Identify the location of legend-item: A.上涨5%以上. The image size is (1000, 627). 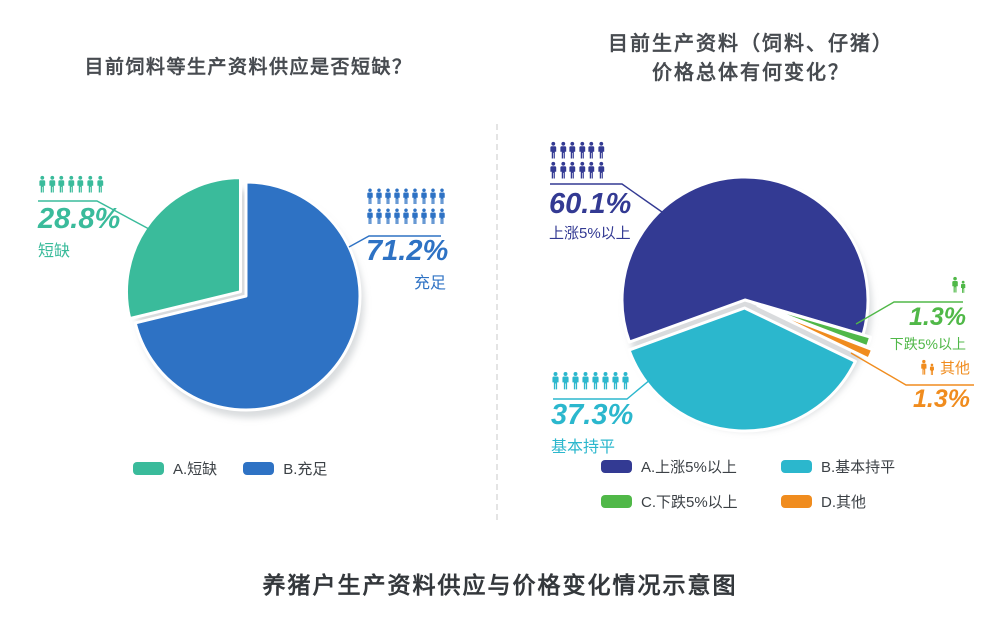
(691, 466).